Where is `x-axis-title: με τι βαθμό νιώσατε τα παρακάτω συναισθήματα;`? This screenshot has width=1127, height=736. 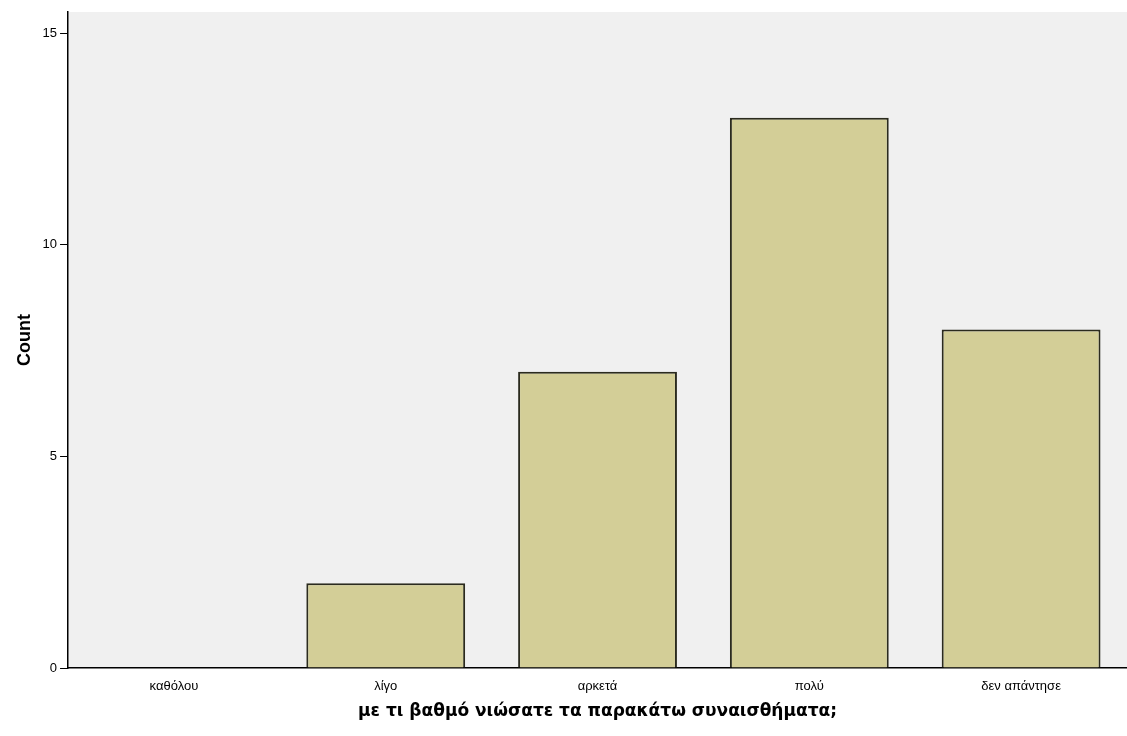 x-axis-title: με τι βαθμό νιώσατε τα παρακάτω συναισθήματα; is located at coordinates (597, 710).